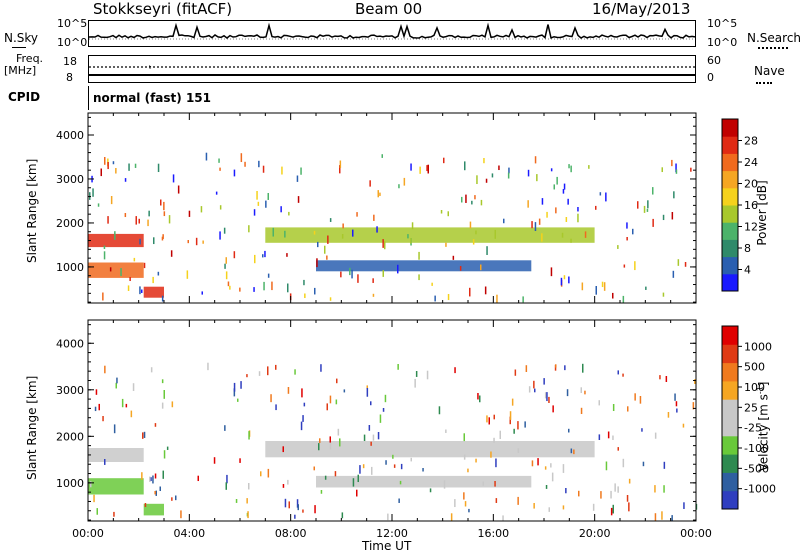 The height and width of the screenshot is (554, 800). Describe the element at coordinates (641, 9) in the screenshot. I see `date-title: 16/May/2013` at that location.